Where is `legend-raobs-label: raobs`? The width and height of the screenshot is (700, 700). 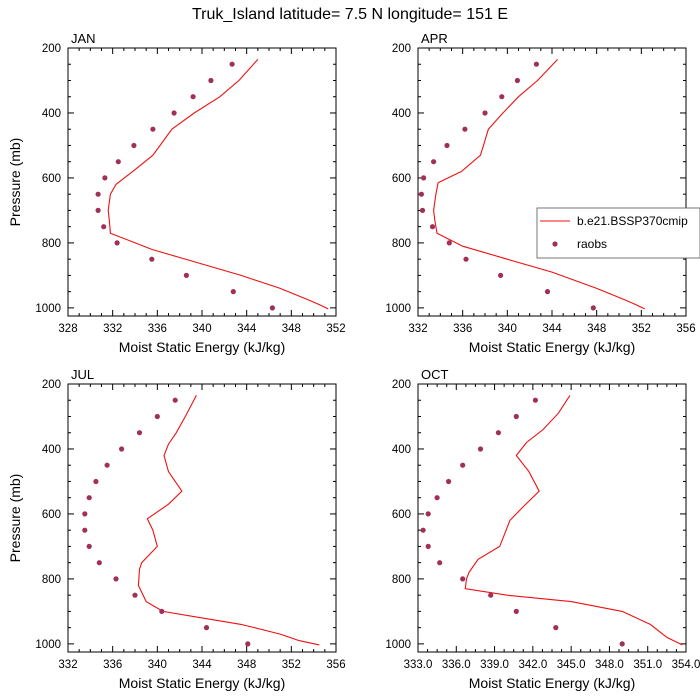
legend-raobs-label: raobs is located at coordinates (592, 244).